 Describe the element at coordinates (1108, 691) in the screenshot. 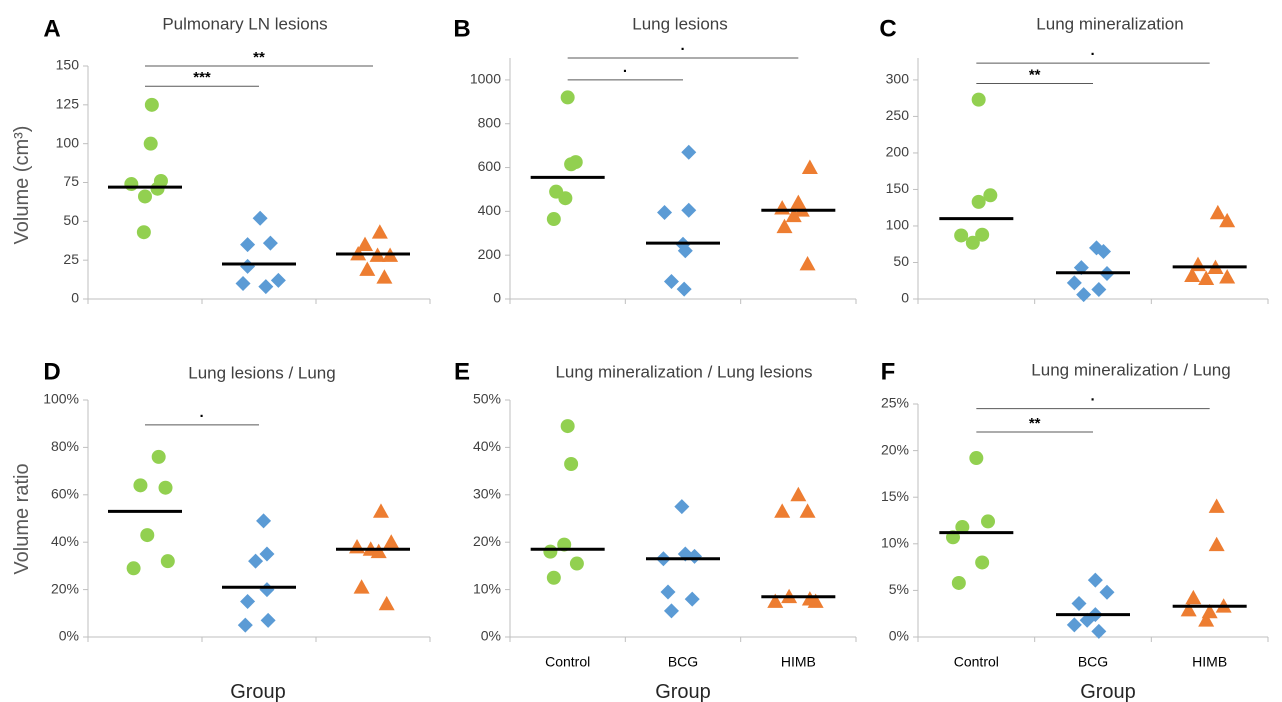

I see `x-axis-label-right: Group` at that location.